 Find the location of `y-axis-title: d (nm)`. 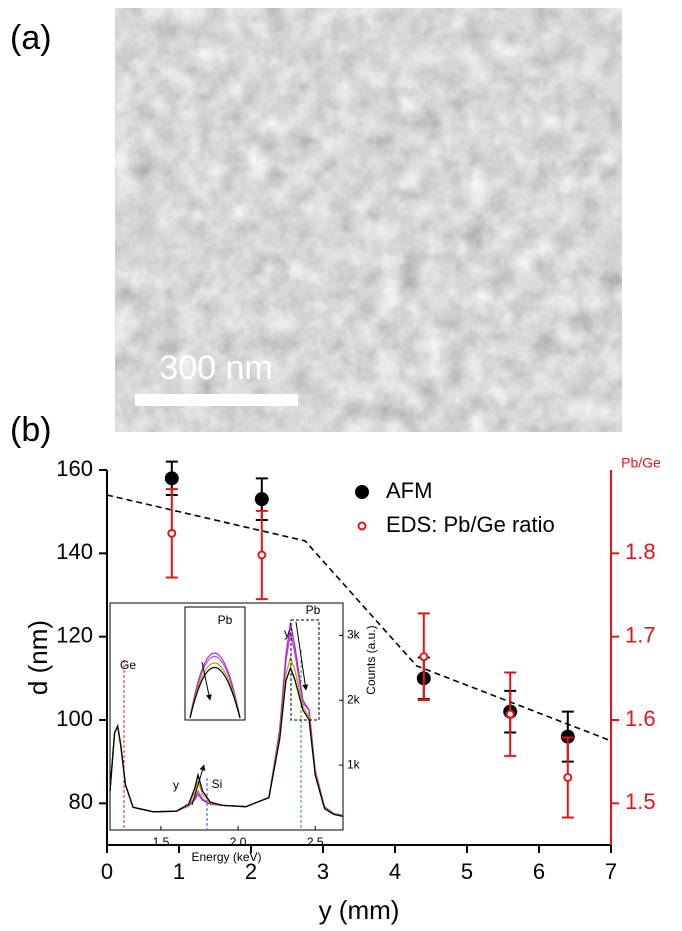

y-axis-title: d (nm) is located at coordinates (38, 657).